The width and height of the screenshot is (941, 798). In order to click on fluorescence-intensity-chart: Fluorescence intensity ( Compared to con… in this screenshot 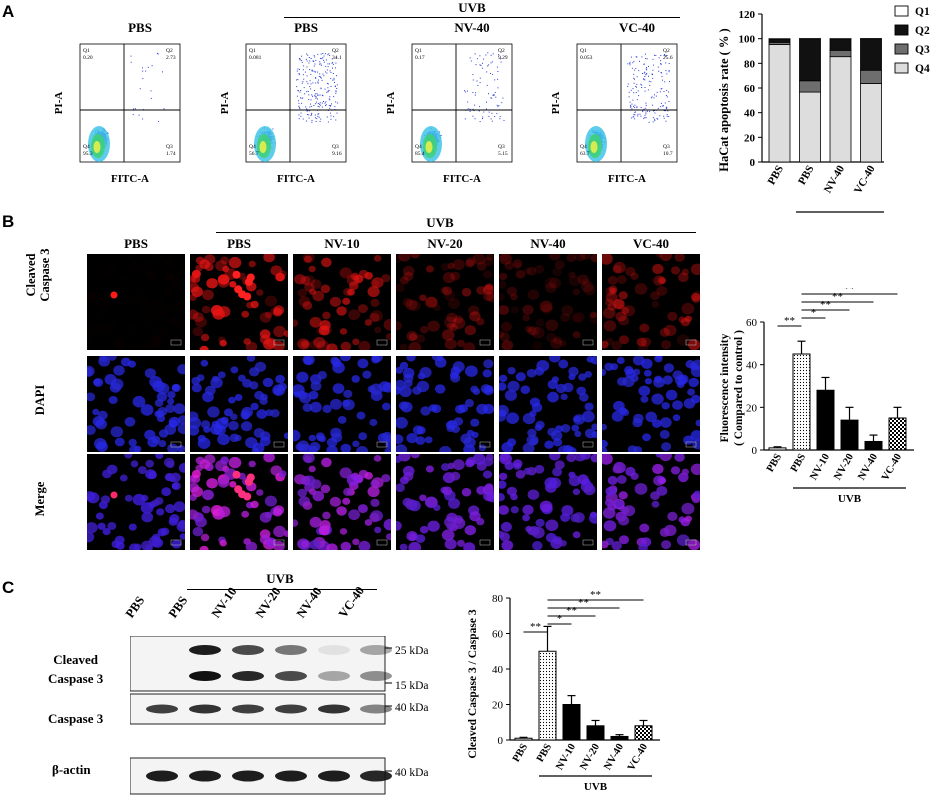, I will do `click(816, 396)`.